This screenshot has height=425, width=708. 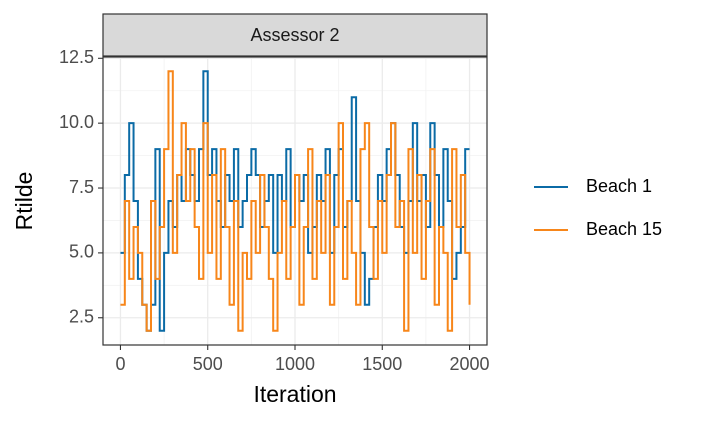 I want to click on panel-title: Assessor 2, so click(x=294, y=35).